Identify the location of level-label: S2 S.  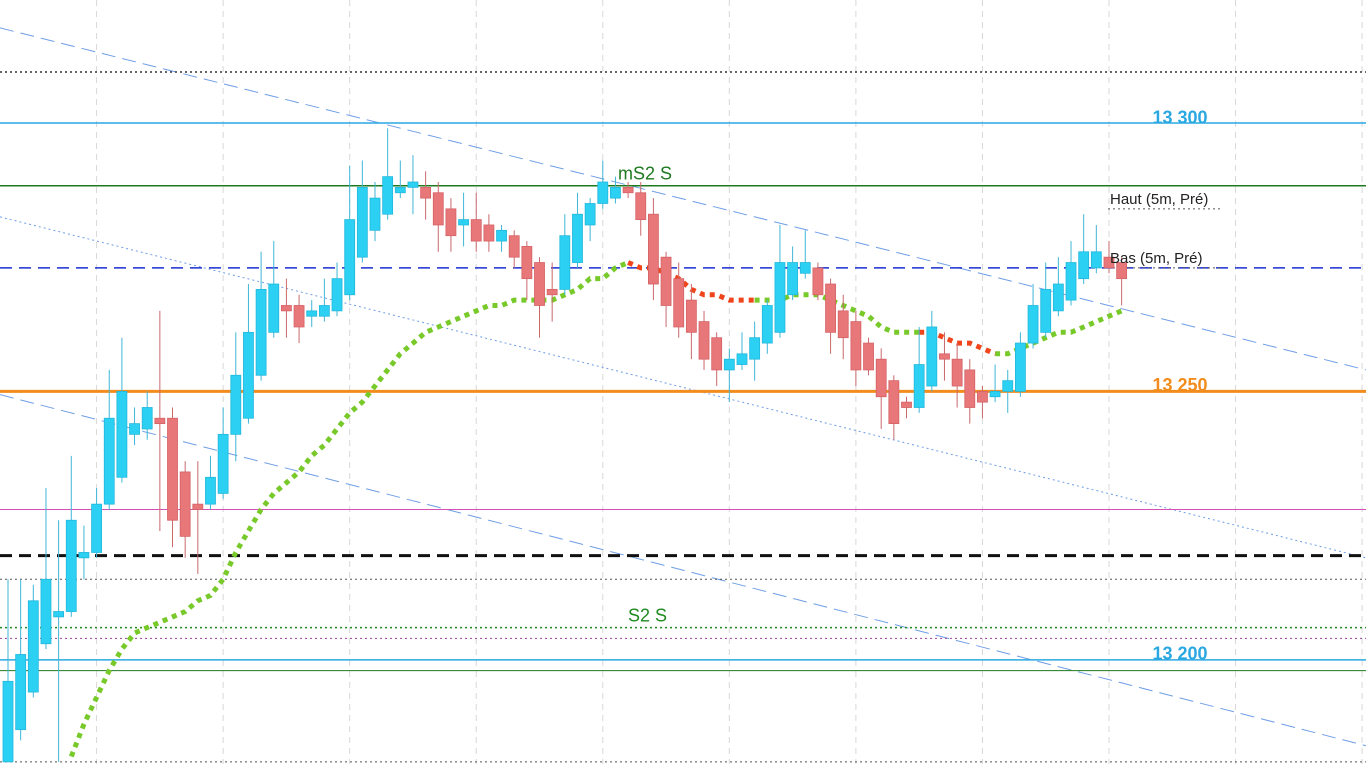
(647, 615).